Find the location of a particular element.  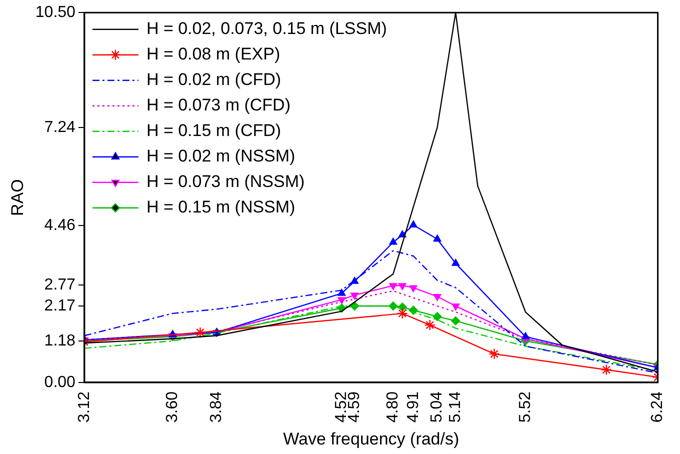

x-tick-label: 4.80 is located at coordinates (393, 407).